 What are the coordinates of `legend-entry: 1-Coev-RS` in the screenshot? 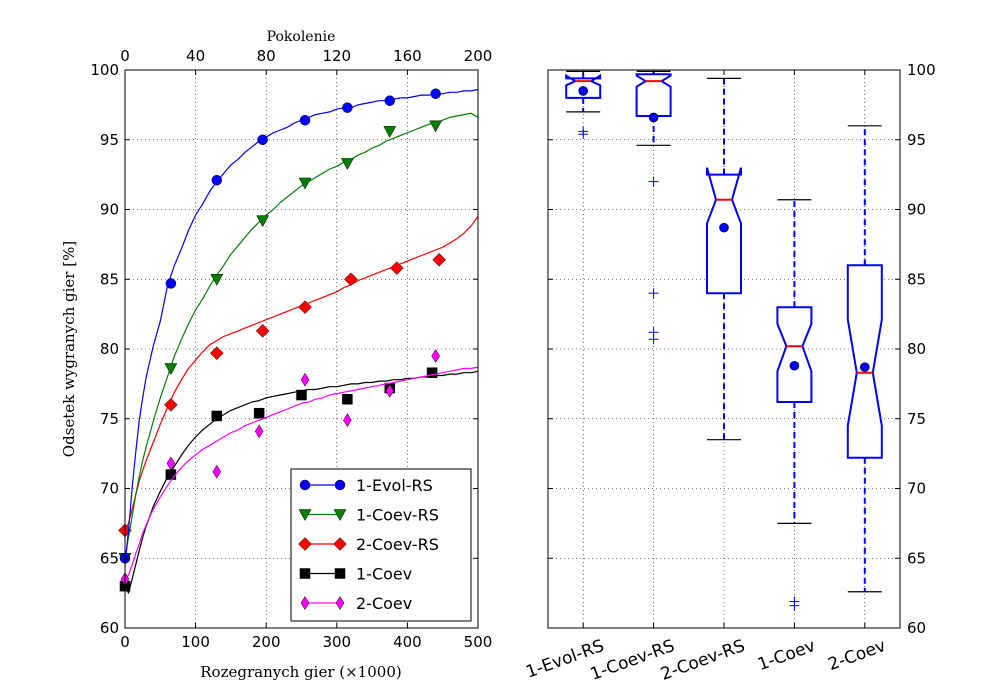 It's located at (368, 515).